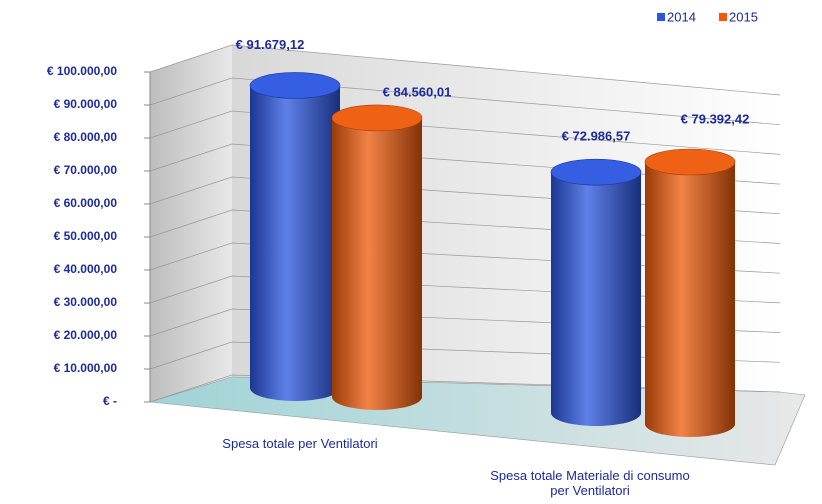  Describe the element at coordinates (110, 401) in the screenshot. I see `y-tick-label: € -` at that location.